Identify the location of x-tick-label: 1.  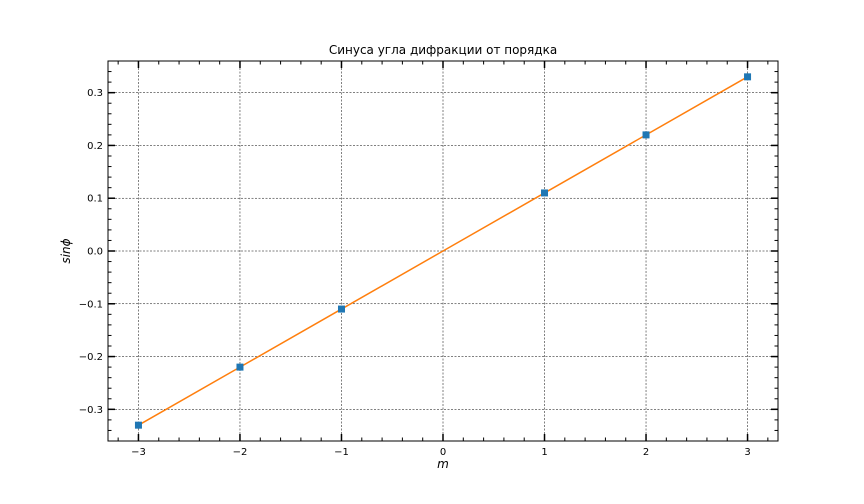
(544, 452).